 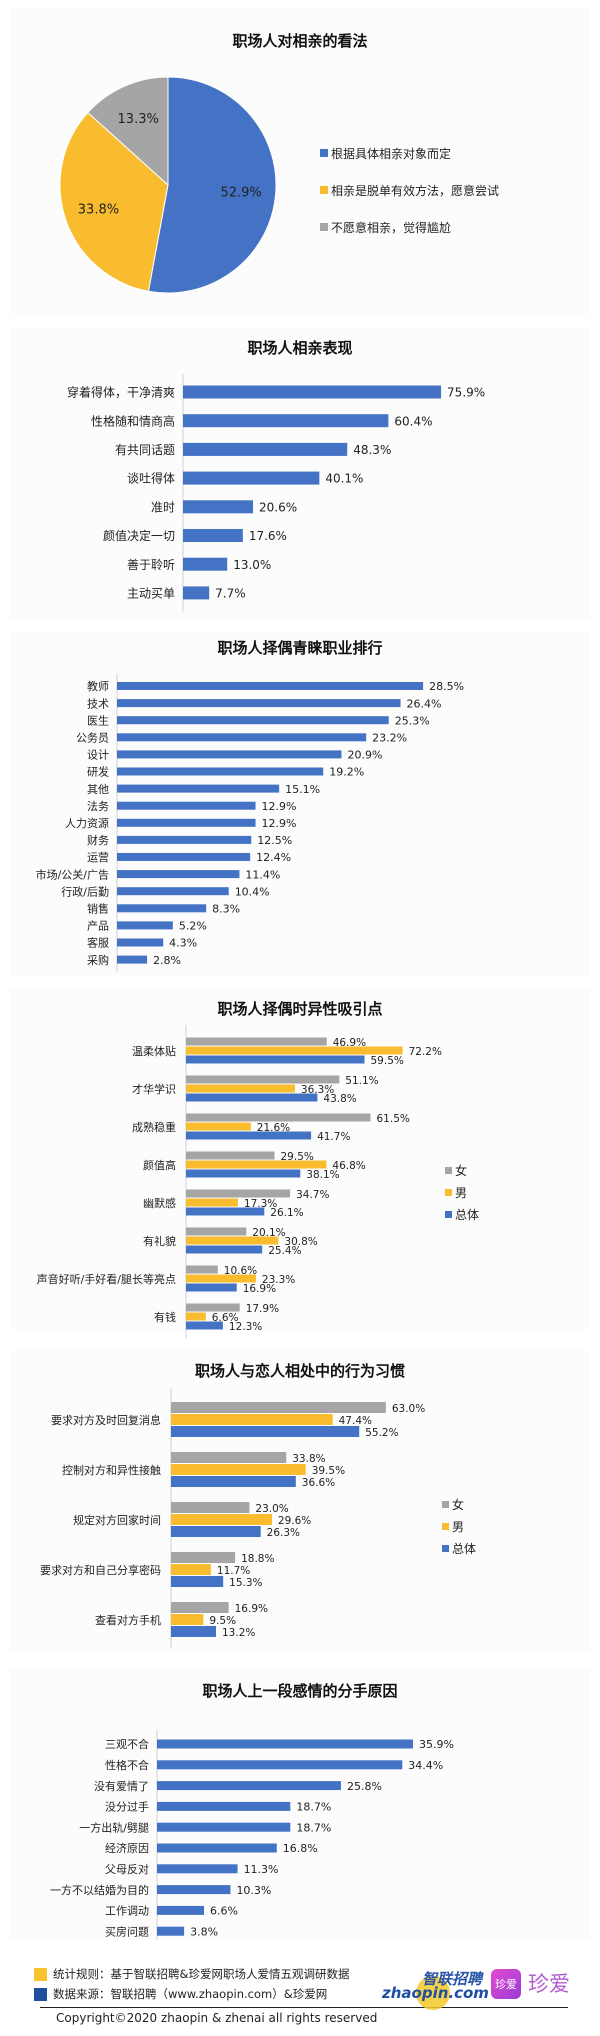 What do you see at coordinates (127, 1869) in the screenshot?
I see `category-label: 父母反对` at bounding box center [127, 1869].